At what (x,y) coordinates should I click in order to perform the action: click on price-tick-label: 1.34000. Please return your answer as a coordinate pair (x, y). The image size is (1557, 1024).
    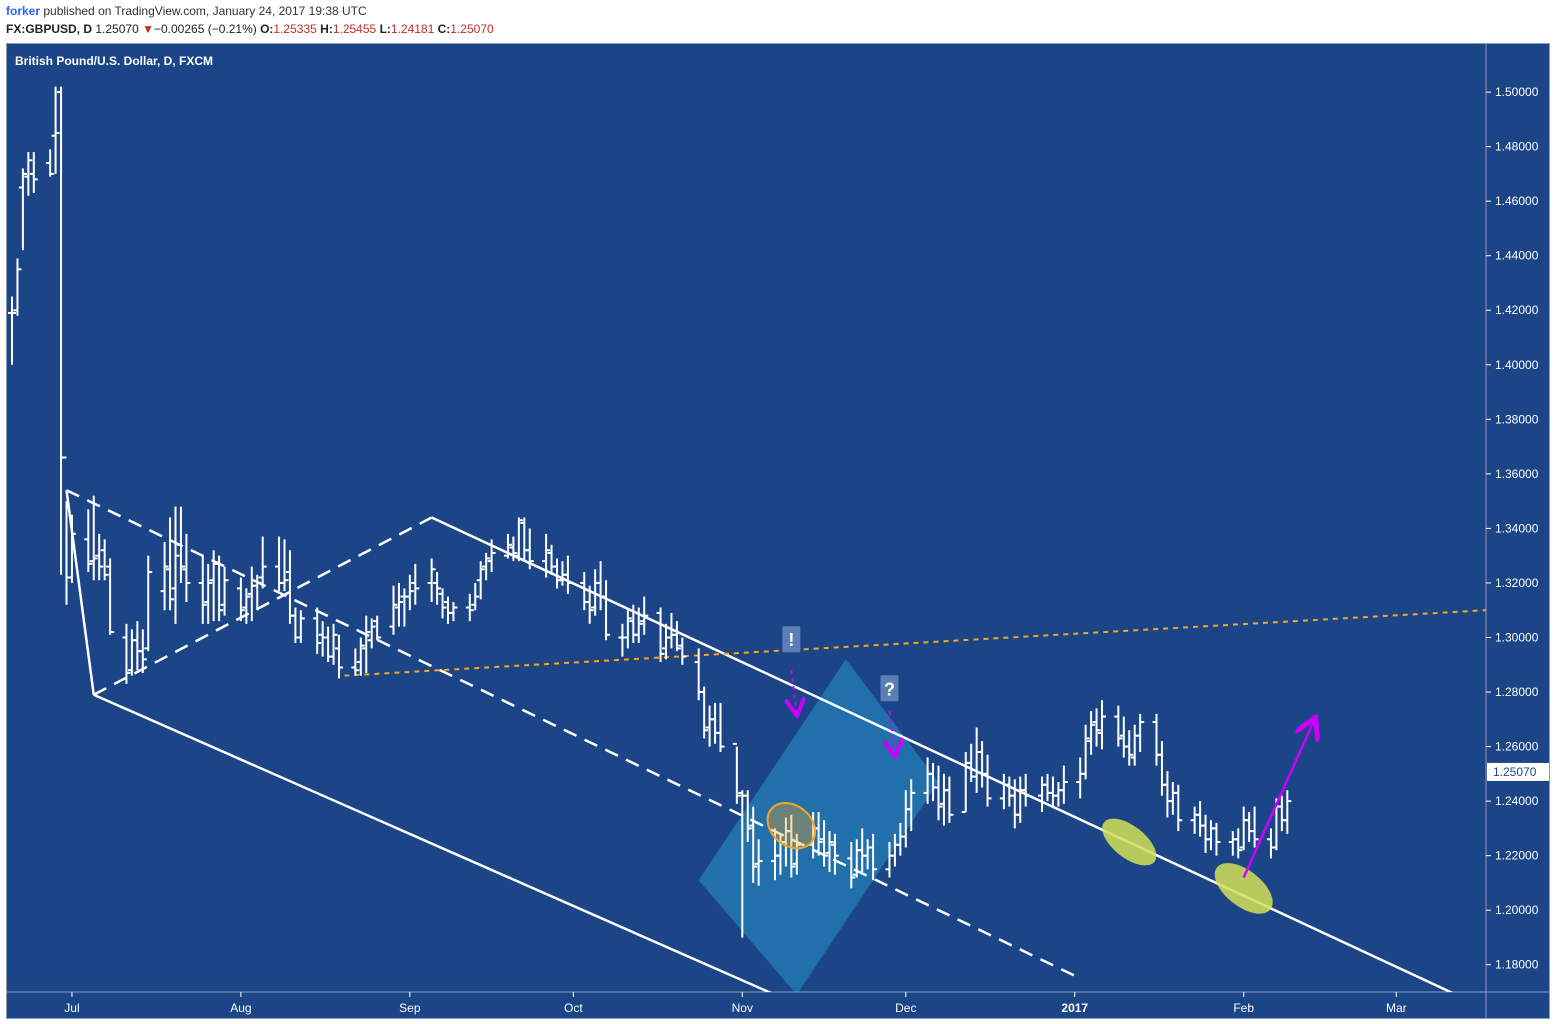
    Looking at the image, I should click on (1517, 528).